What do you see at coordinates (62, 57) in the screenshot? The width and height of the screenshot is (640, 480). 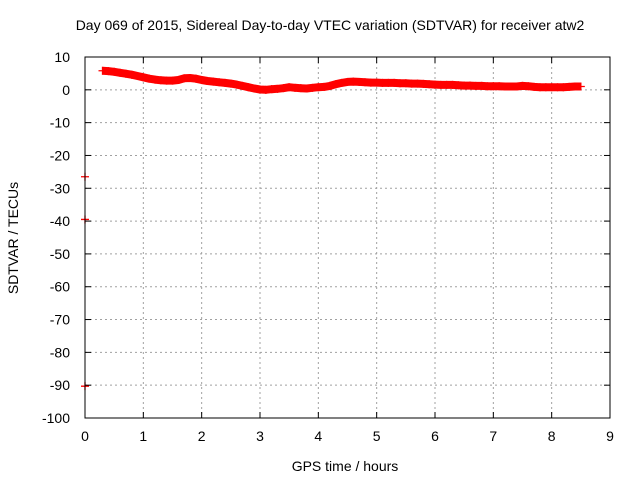 I see `y-tick-label: 10` at bounding box center [62, 57].